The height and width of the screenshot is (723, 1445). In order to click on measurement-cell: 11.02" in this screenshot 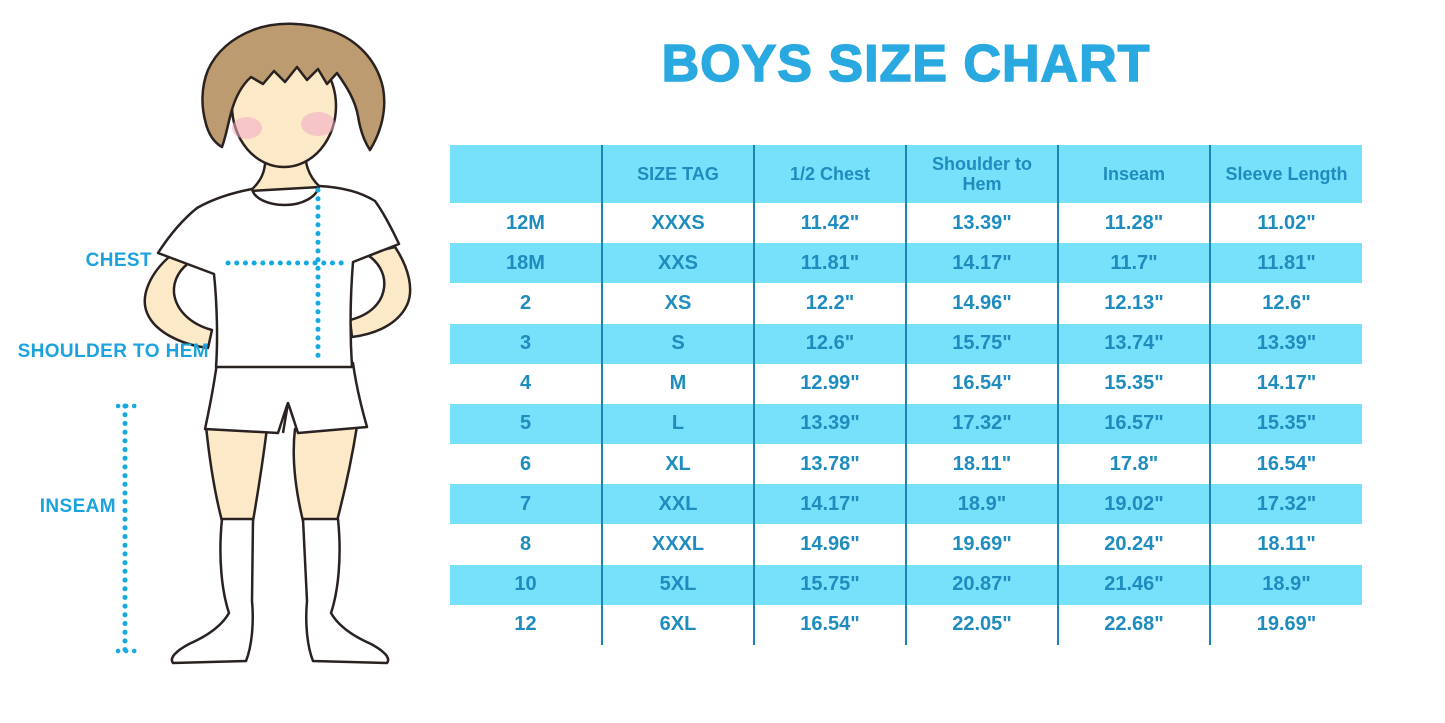, I will do `click(1285, 223)`.